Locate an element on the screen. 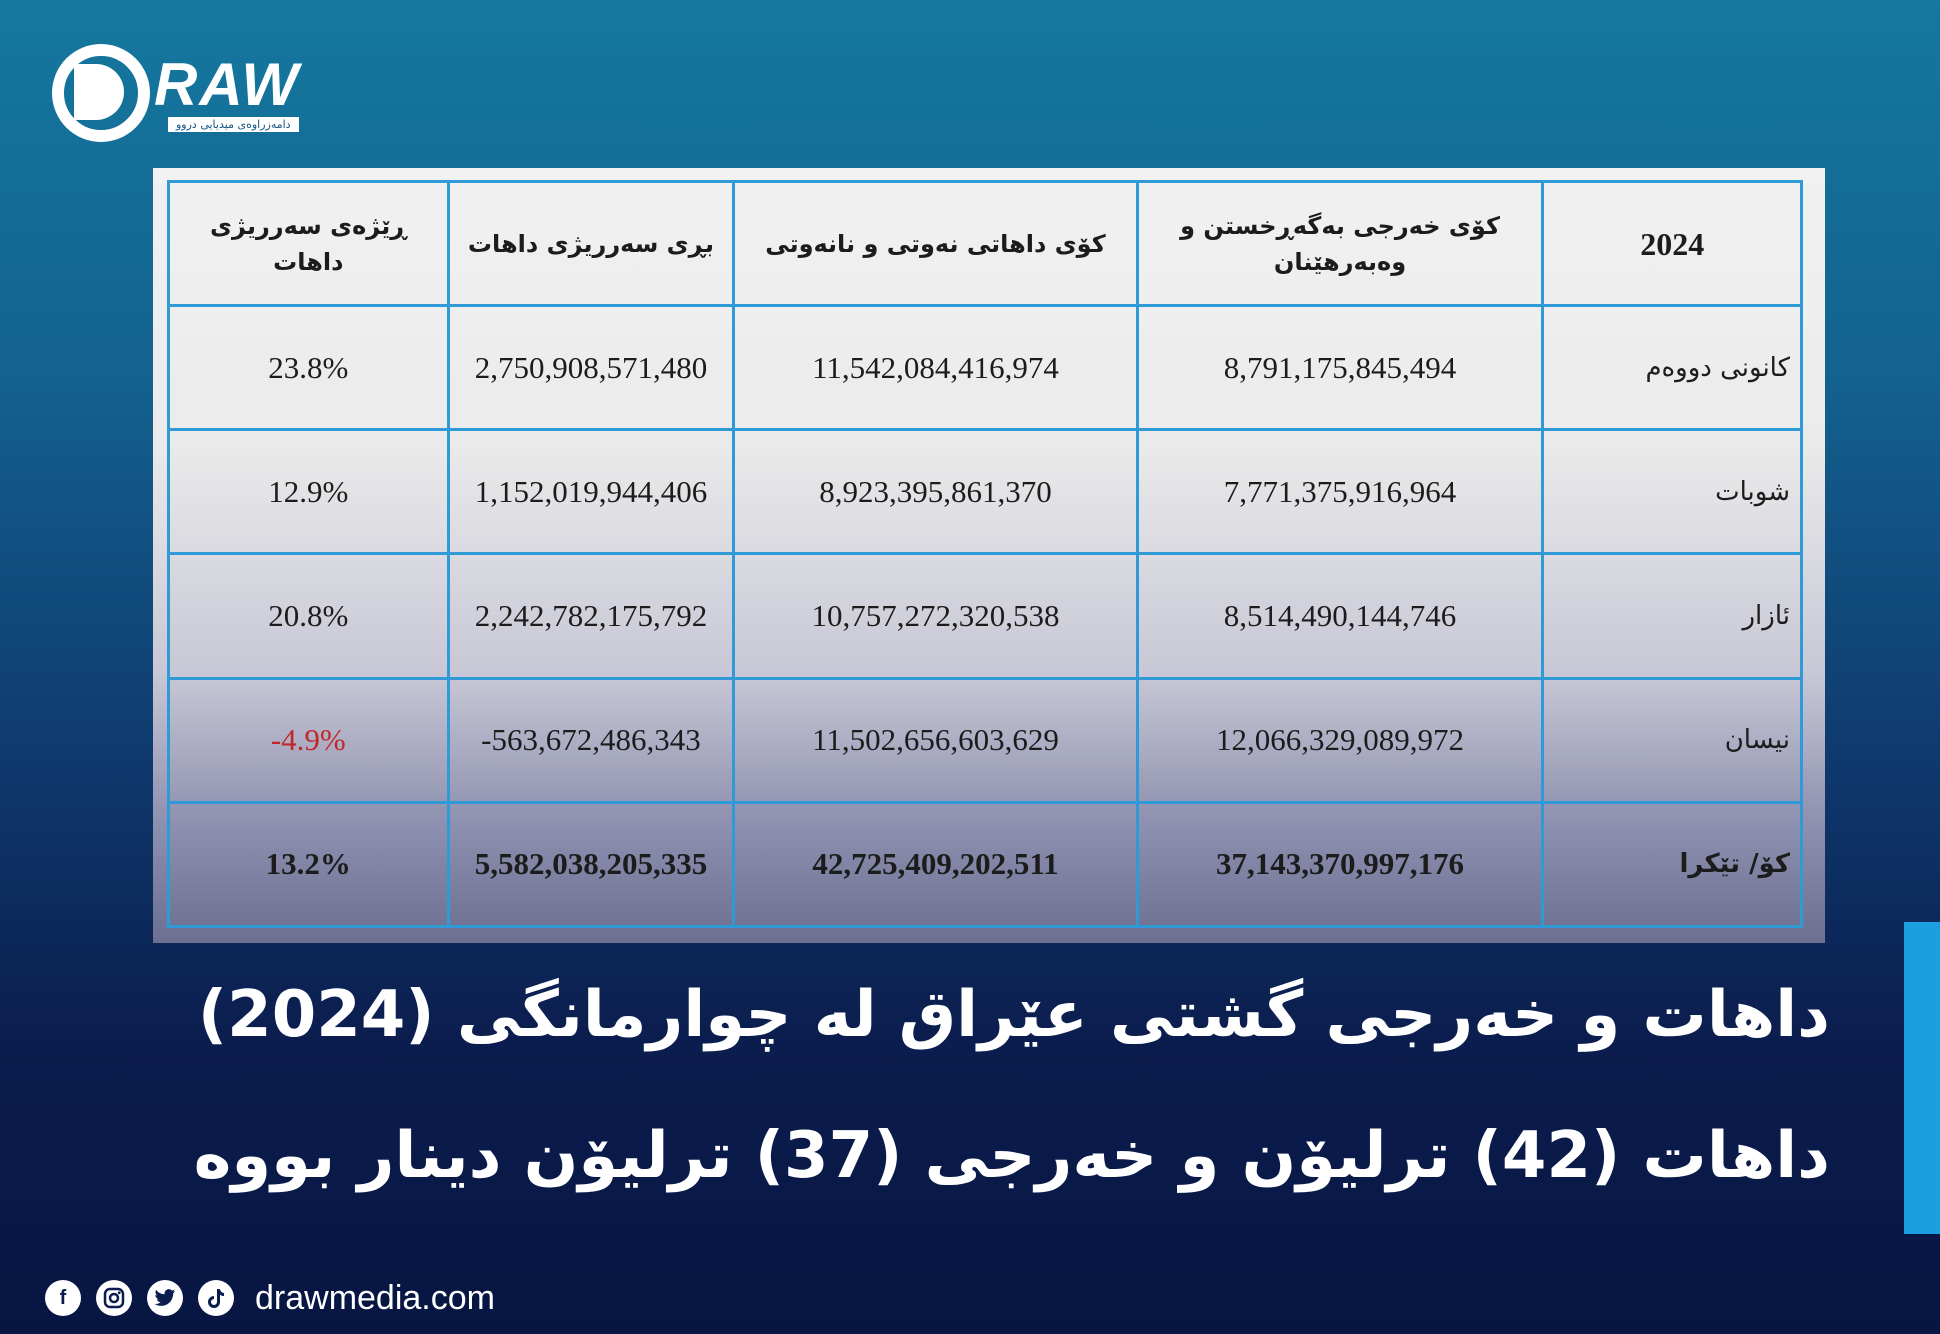 The width and height of the screenshot is (1940, 1334). ratio-cell: 23.8% is located at coordinates (308, 368).